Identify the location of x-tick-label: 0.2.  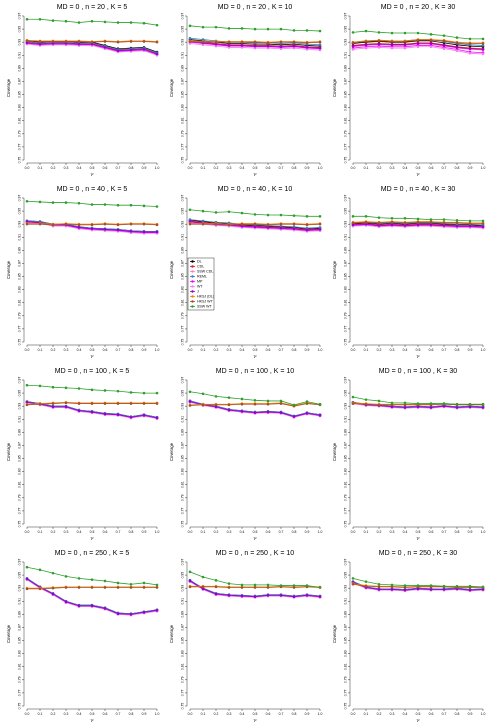
(379, 350).